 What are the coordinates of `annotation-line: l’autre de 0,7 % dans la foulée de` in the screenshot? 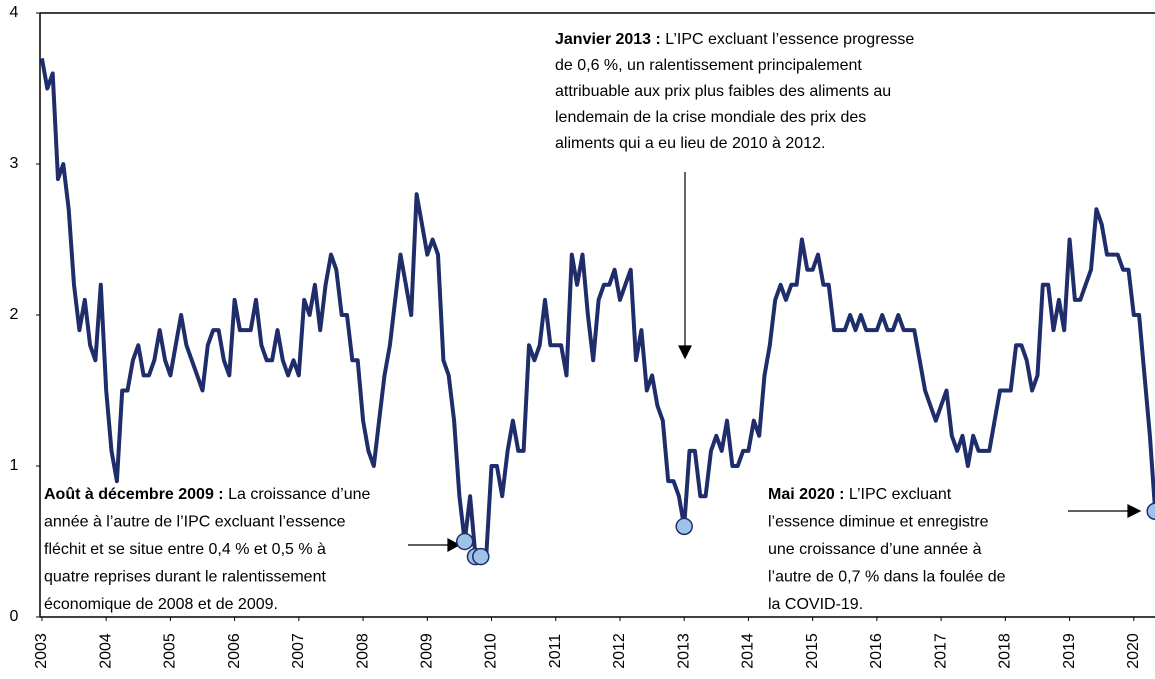 It's located at (887, 577).